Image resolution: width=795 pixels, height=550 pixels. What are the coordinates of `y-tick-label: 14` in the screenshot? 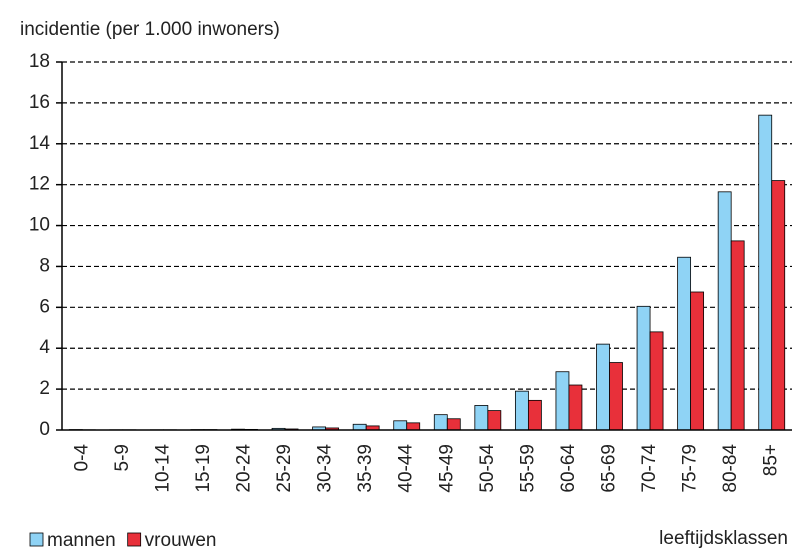 It's located at (40, 143).